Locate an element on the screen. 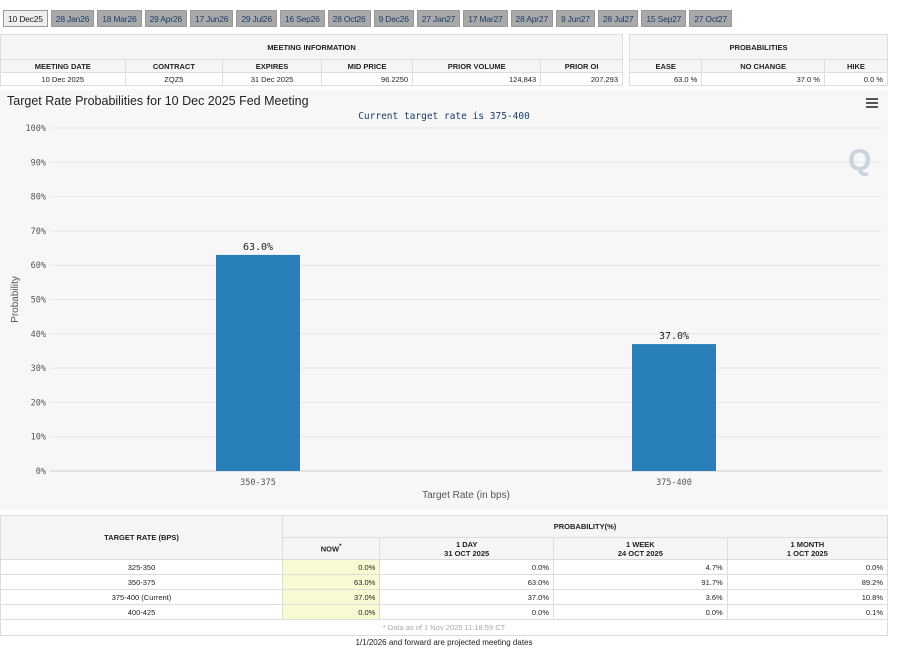 This screenshot has height=654, width=900. hdr: PRIOR VOLUME is located at coordinates (477, 66).